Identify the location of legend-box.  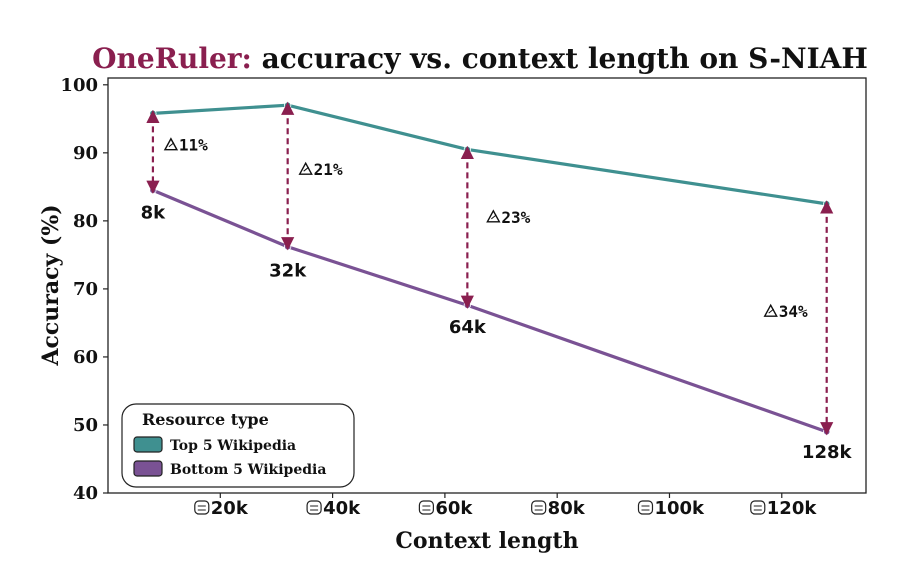
(238, 445).